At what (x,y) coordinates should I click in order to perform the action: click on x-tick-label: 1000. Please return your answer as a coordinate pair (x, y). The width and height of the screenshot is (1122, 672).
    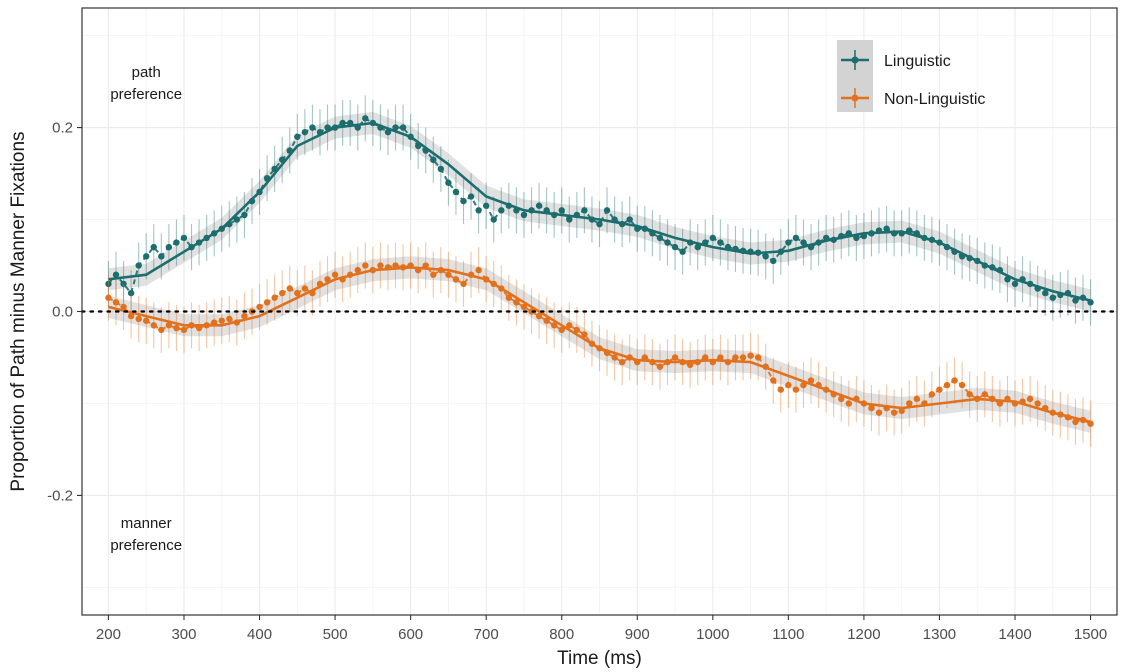
    Looking at the image, I should click on (712, 634).